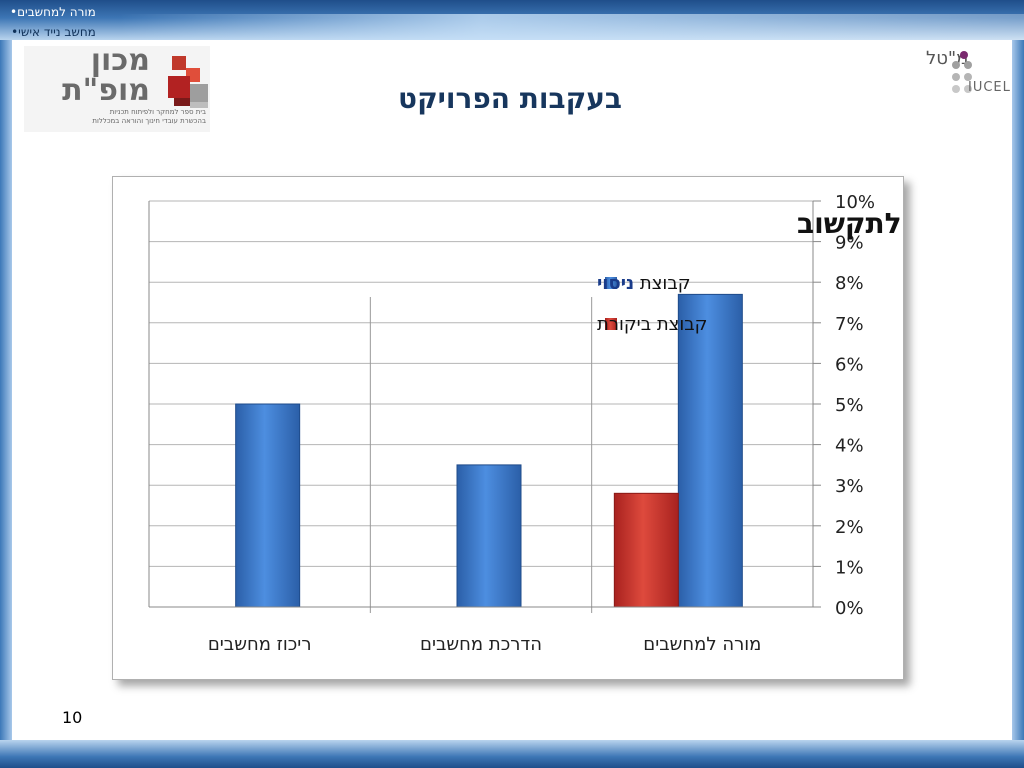  Describe the element at coordinates (481, 644) in the screenshot. I see `x-category-label: הדרכת מחשבים` at that location.